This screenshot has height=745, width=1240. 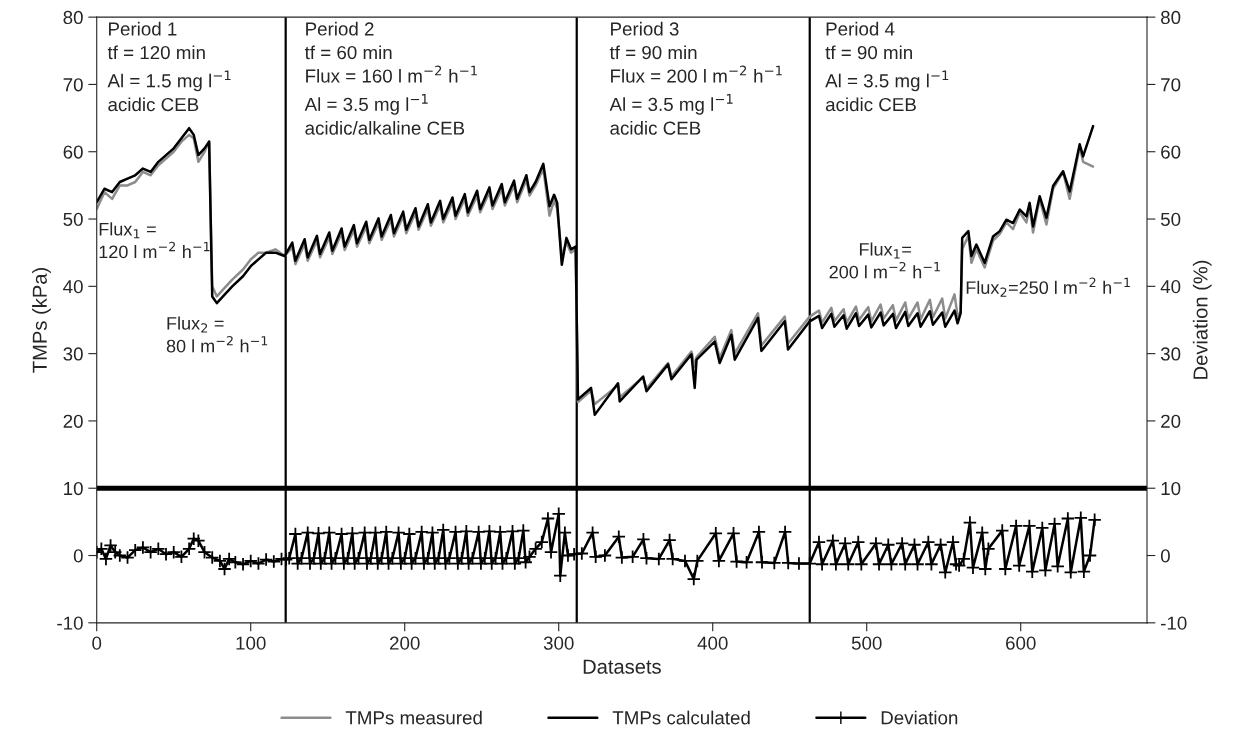 What do you see at coordinates (73, 287) in the screenshot?
I see `y-tick-label: 40` at bounding box center [73, 287].